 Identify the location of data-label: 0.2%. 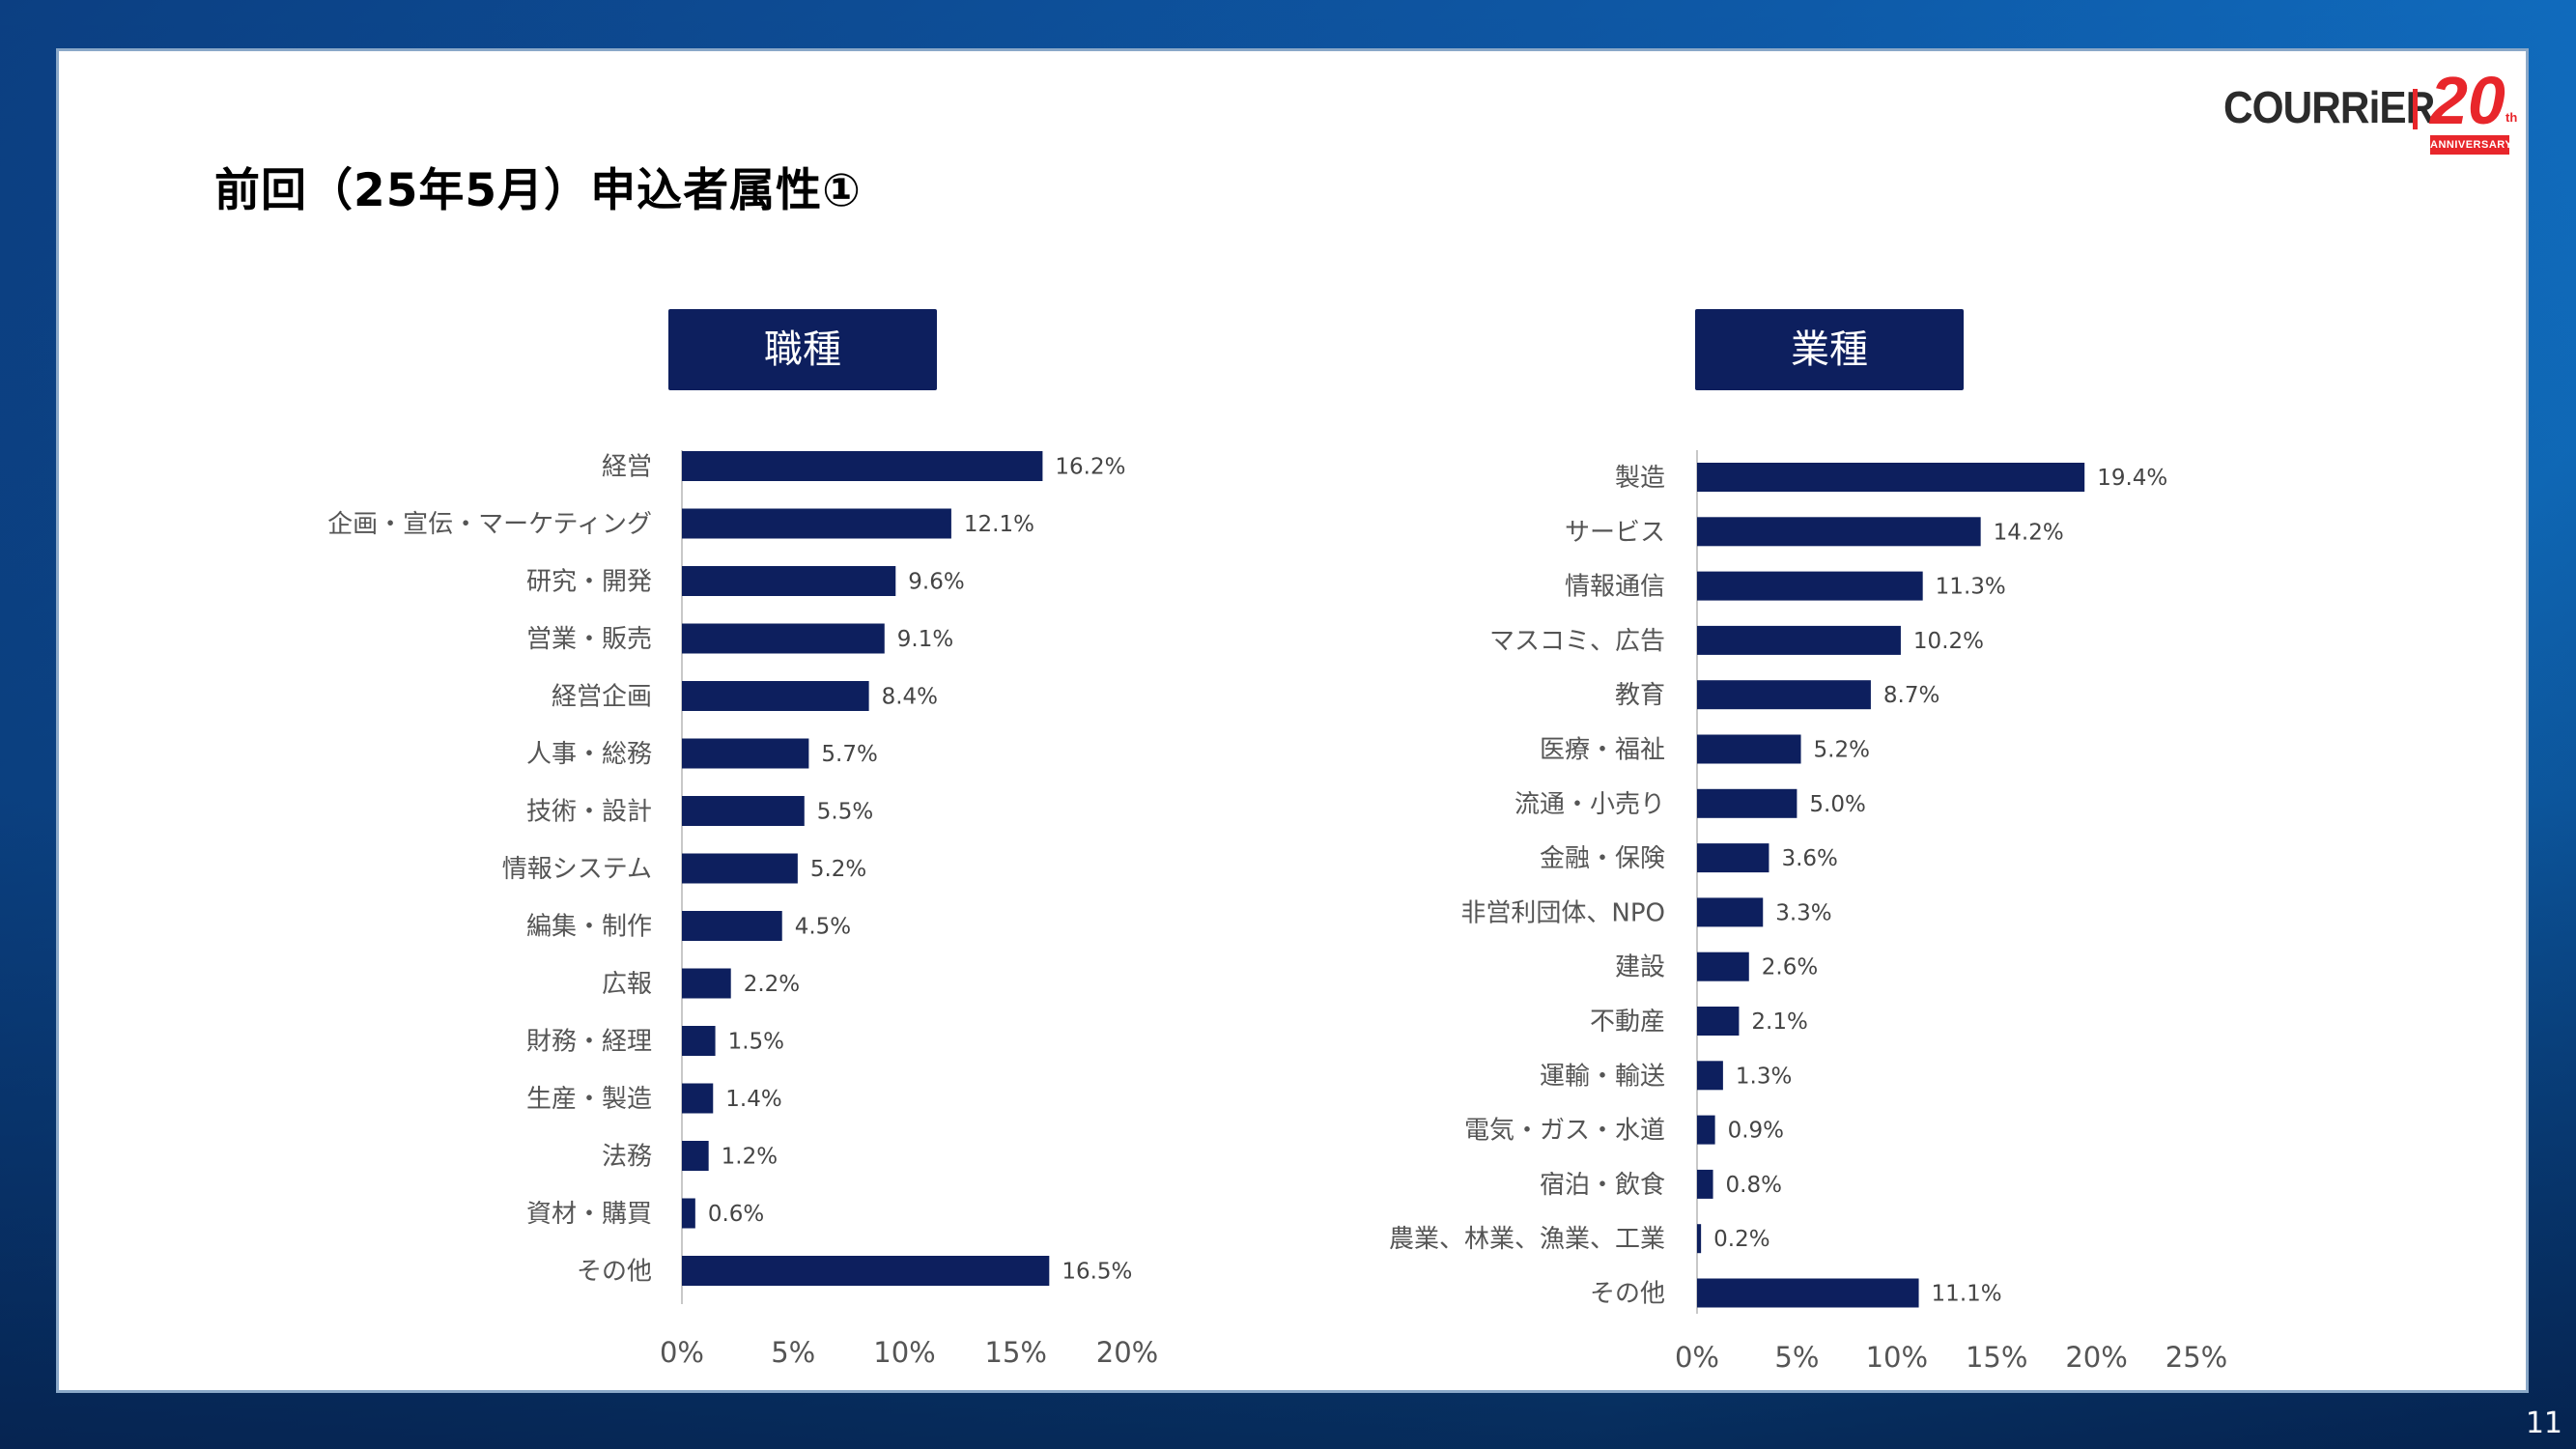
(1741, 1239).